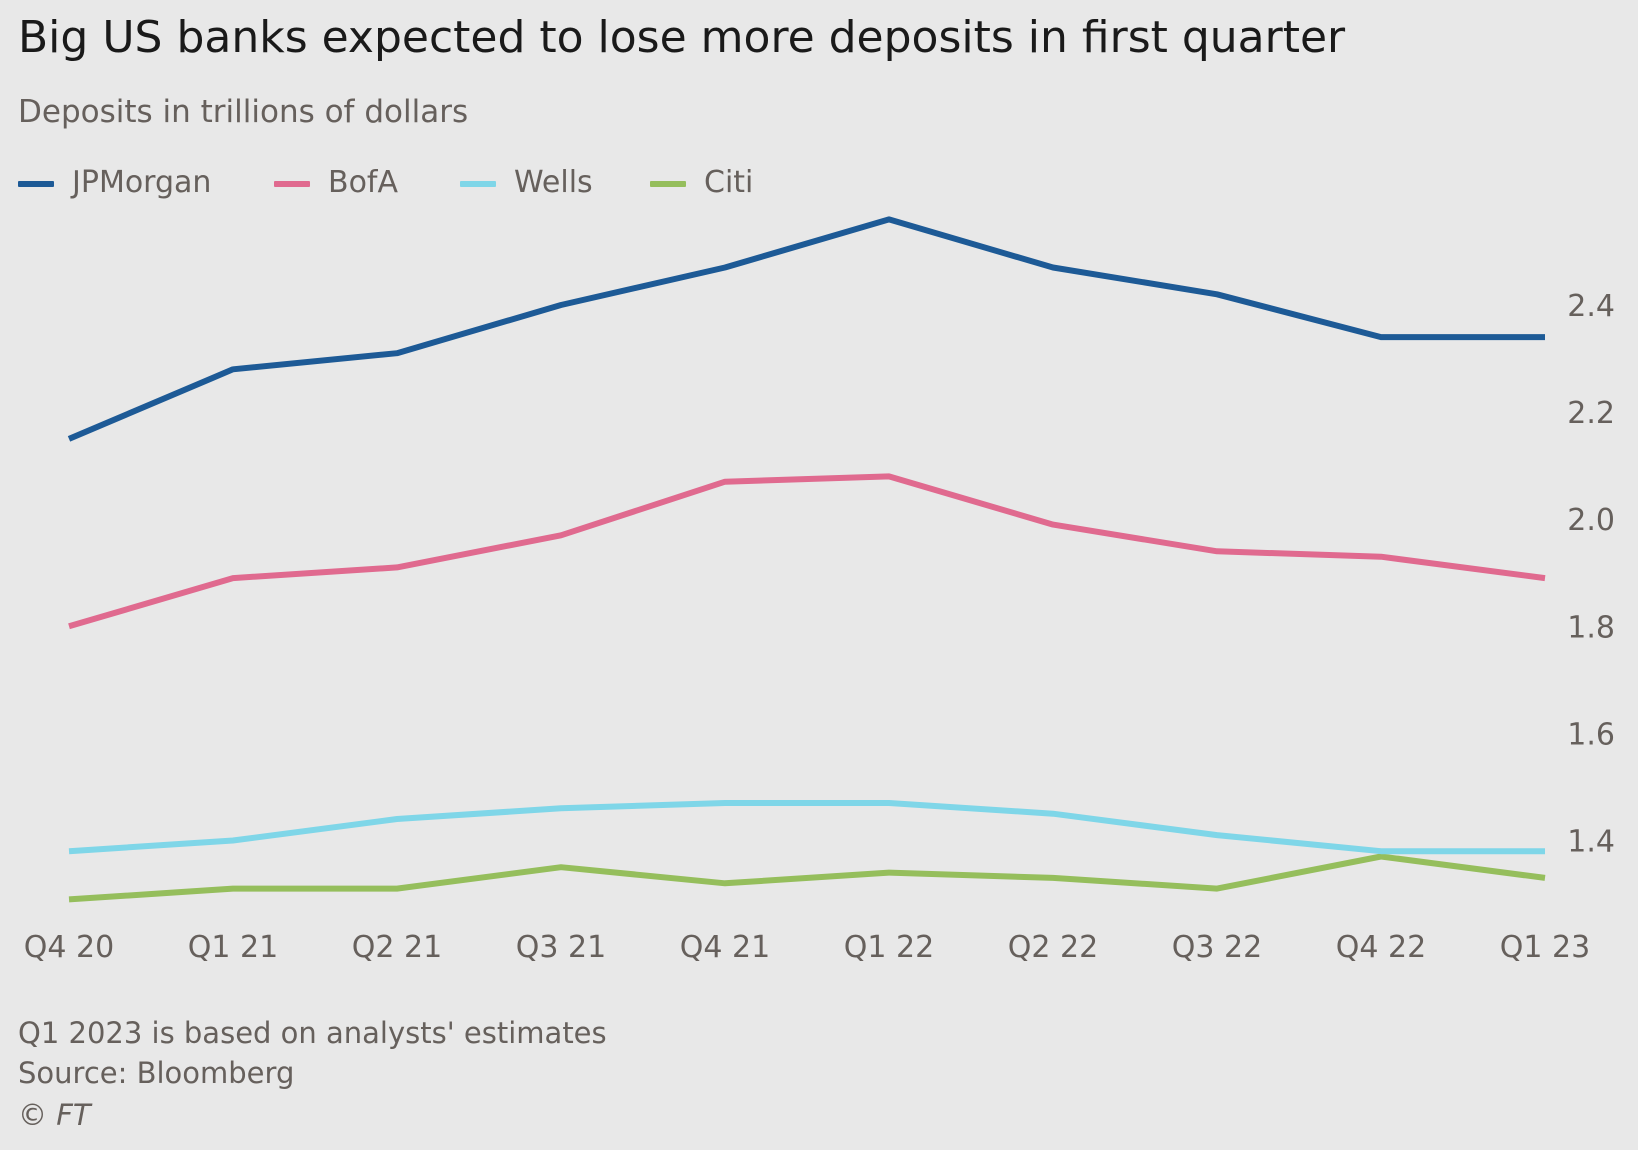 The height and width of the screenshot is (1150, 1638). I want to click on x-tick-label-q4-21: Q4 21, so click(725, 947).